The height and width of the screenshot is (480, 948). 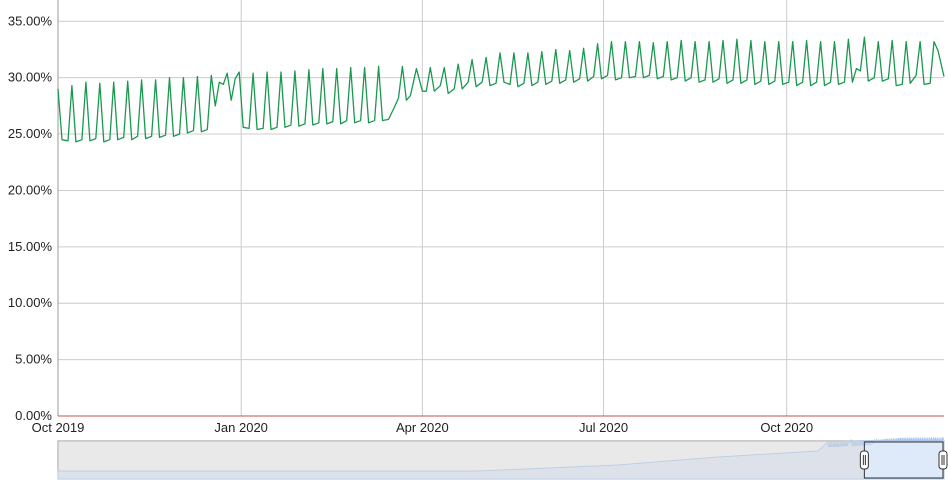 What do you see at coordinates (461, 460) in the screenshot?
I see `navigator-unselected-left` at bounding box center [461, 460].